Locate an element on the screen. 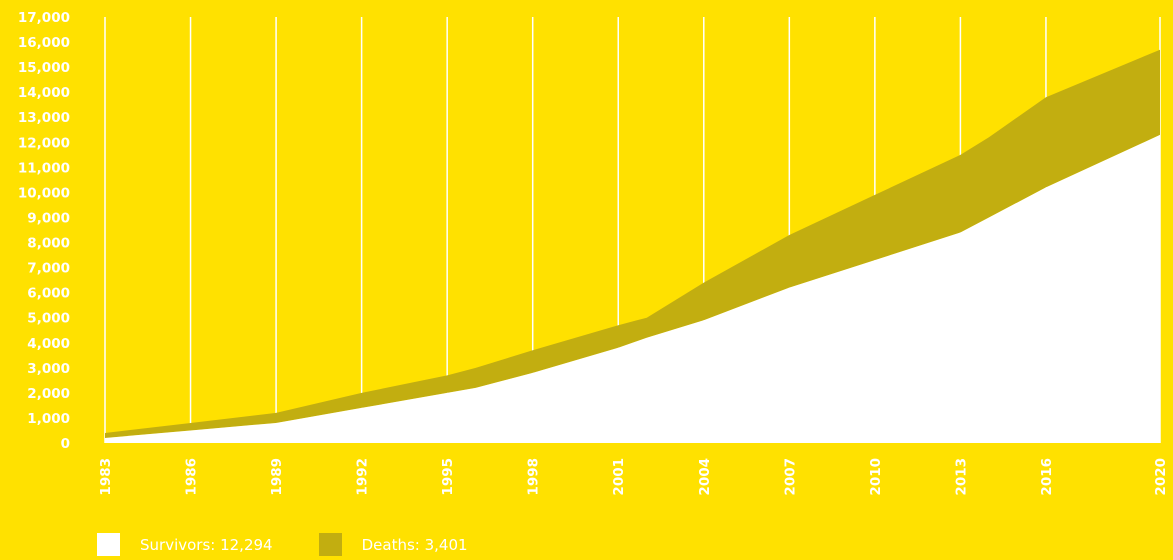  legend-item-survivors: Survivors: 12,294 is located at coordinates (185, 544).